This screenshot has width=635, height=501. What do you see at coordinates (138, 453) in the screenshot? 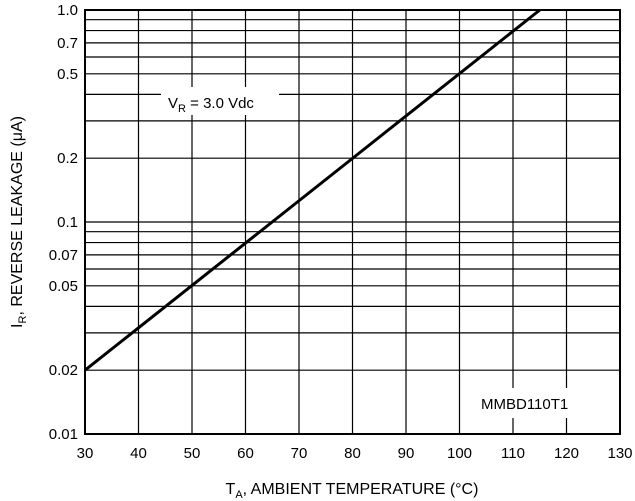
I see `x-tick-label: 40` at bounding box center [138, 453].